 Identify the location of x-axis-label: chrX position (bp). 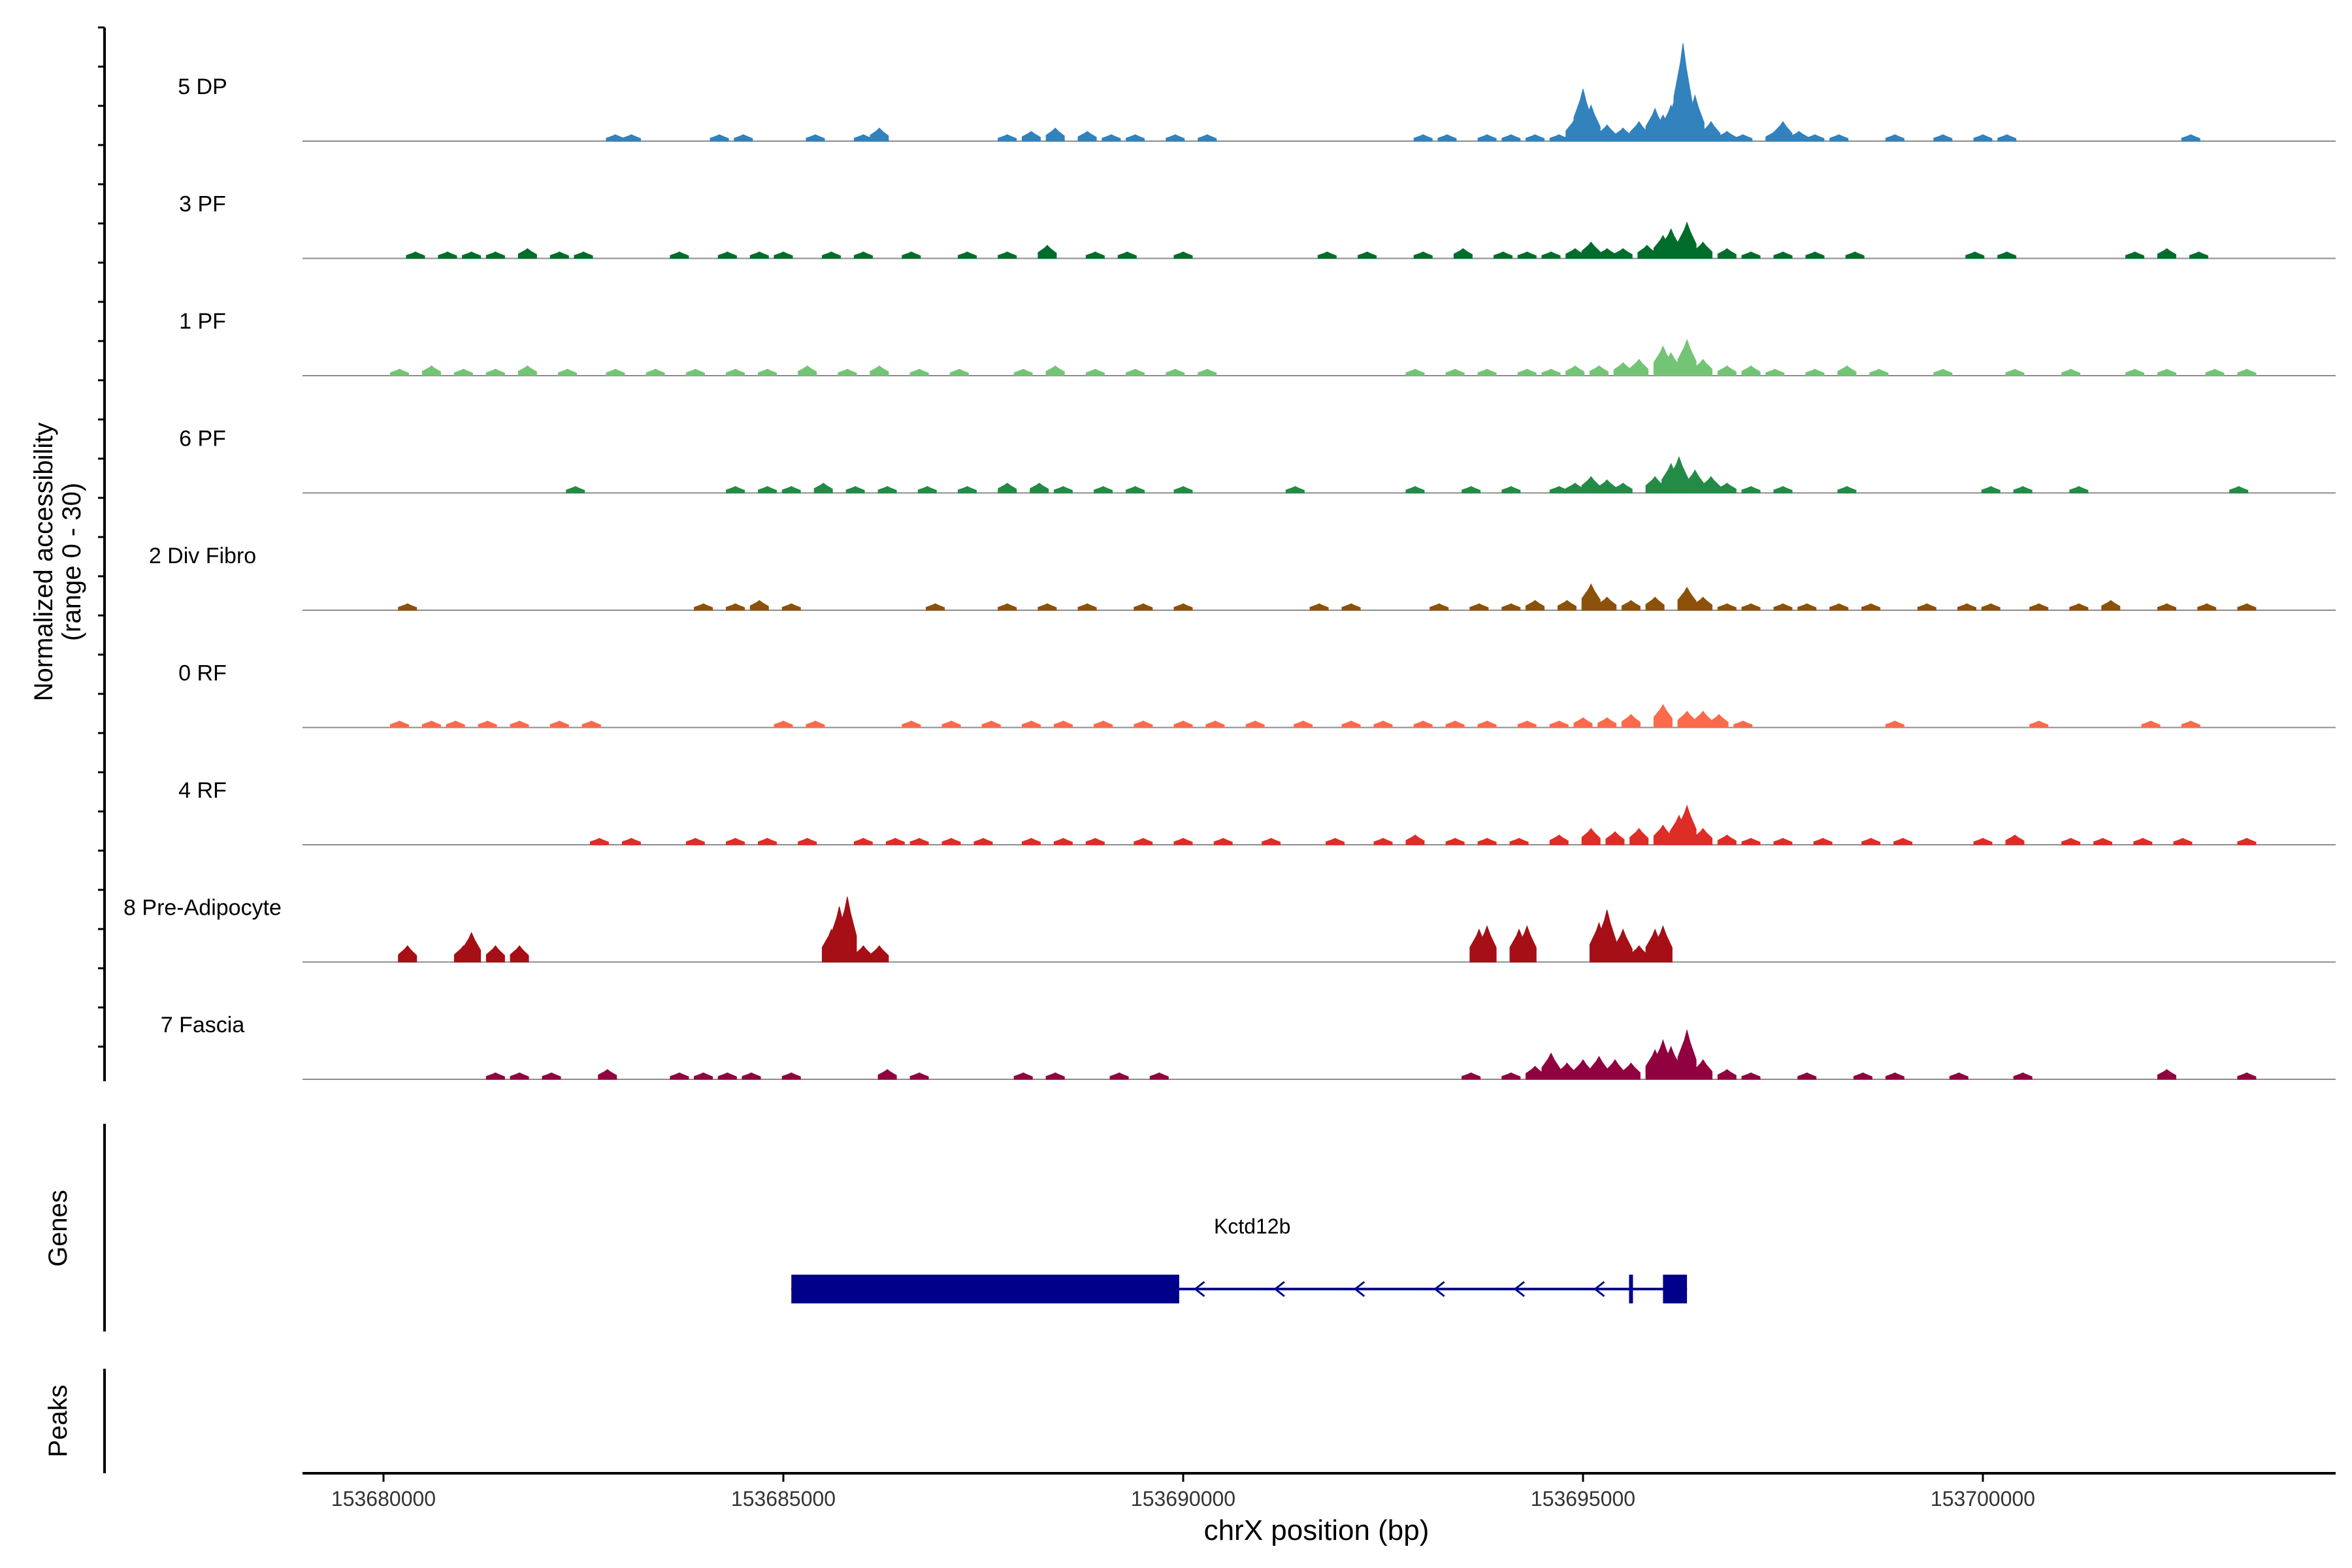
(1316, 1530).